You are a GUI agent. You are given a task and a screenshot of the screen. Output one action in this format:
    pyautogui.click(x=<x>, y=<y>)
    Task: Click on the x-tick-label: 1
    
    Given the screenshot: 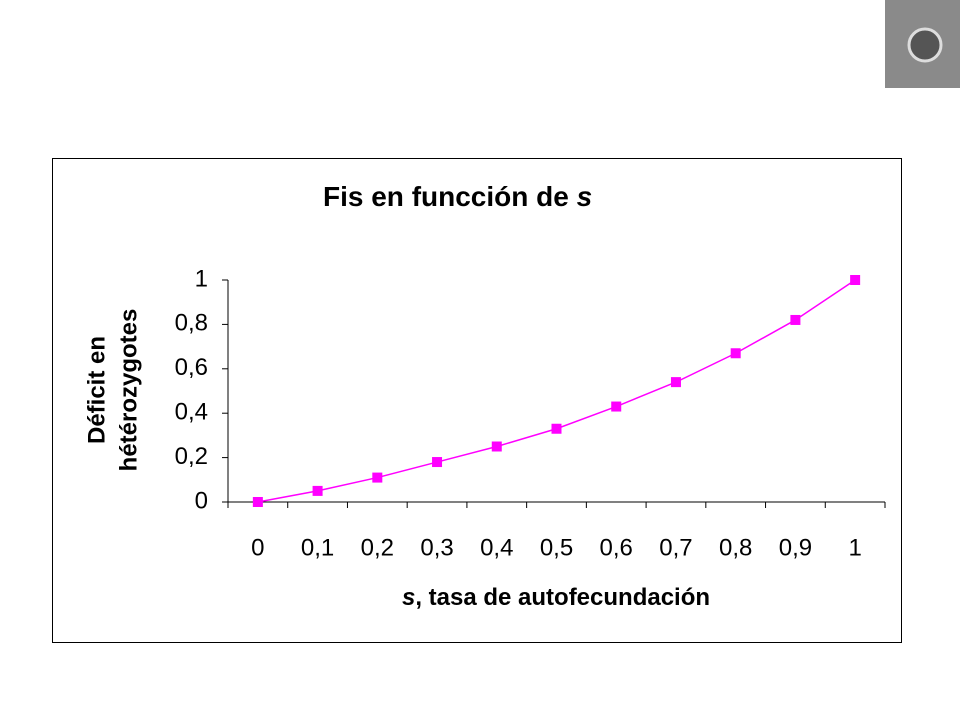 What is the action you would take?
    pyautogui.click(x=854, y=547)
    